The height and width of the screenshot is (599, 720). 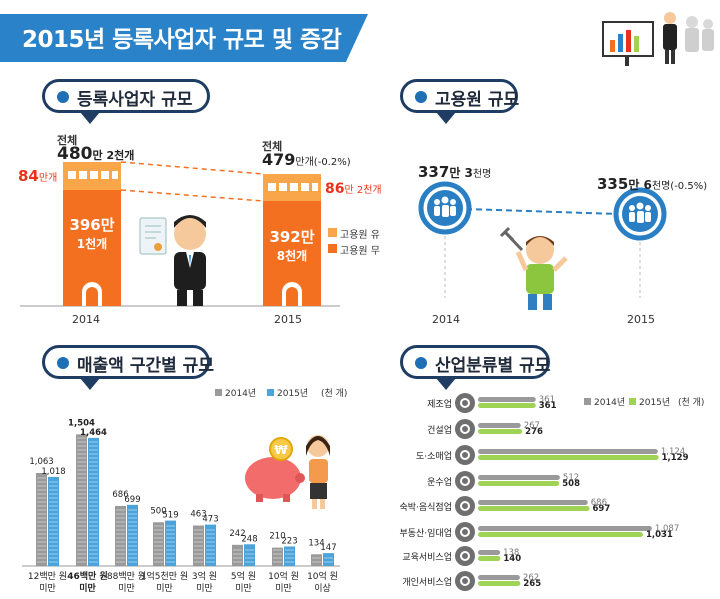 What do you see at coordinates (609, 402) in the screenshot?
I see `legend-label-2014: 2014년` at bounding box center [609, 402].